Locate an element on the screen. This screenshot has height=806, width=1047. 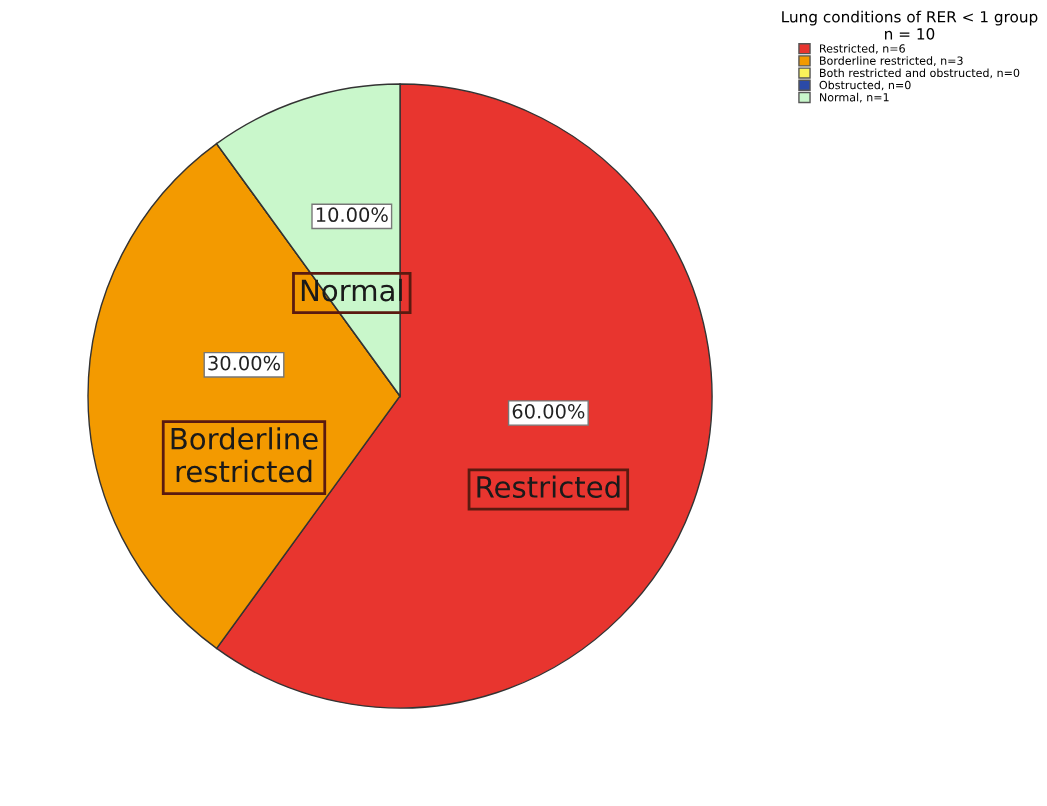
legend-label: Restricted, n=6 is located at coordinates (862, 49).